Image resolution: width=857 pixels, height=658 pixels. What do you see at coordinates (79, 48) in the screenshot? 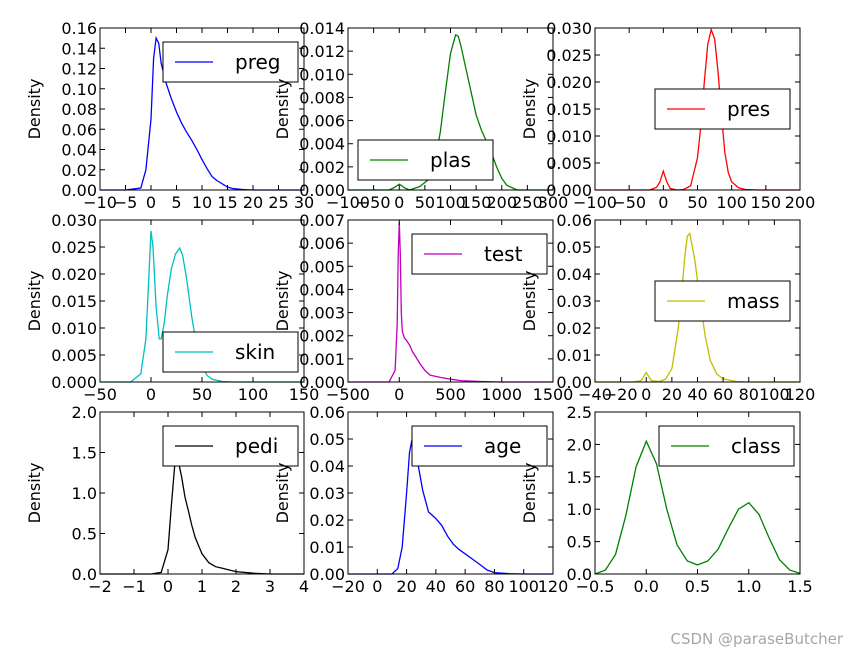
I see `y-tick-label: 0.14` at bounding box center [79, 48].